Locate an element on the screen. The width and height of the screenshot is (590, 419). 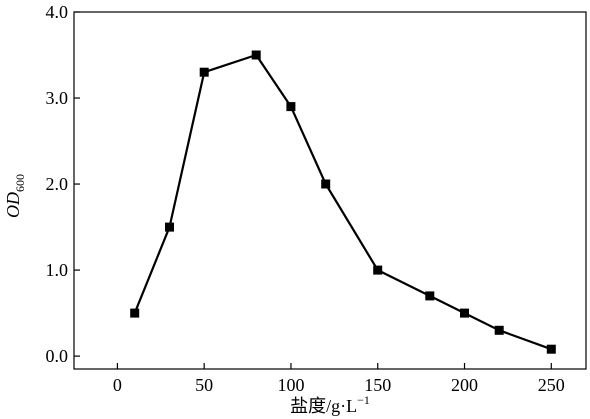
y-tick-label: 0.0 is located at coordinates (57, 356).